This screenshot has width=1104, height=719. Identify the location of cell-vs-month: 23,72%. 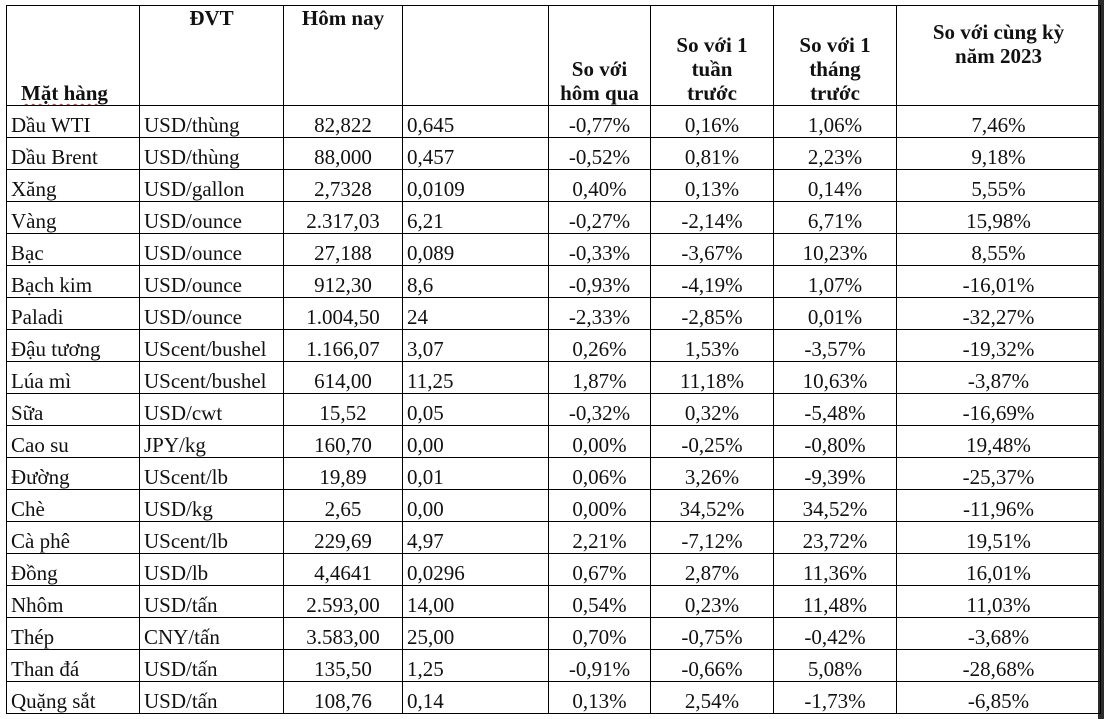
(835, 537).